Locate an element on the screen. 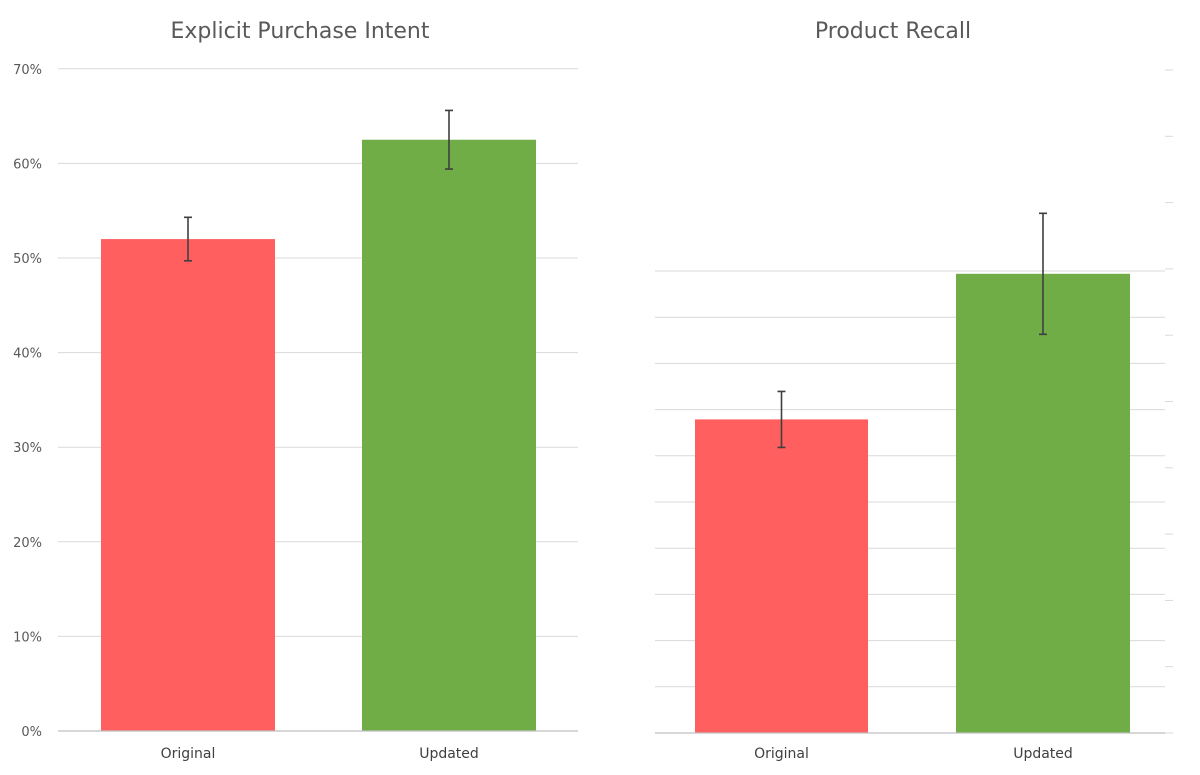 The image size is (1200, 775). bar-purchase-intent-updated is located at coordinates (449, 435).